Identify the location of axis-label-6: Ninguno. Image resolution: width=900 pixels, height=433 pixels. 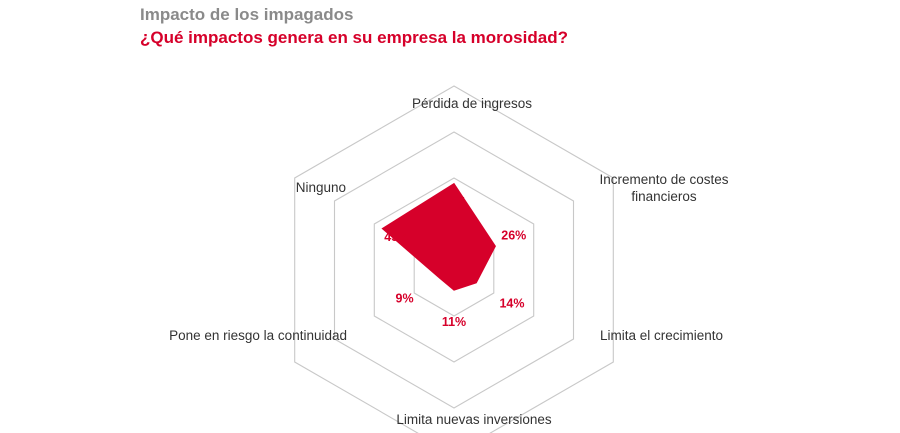
(321, 187).